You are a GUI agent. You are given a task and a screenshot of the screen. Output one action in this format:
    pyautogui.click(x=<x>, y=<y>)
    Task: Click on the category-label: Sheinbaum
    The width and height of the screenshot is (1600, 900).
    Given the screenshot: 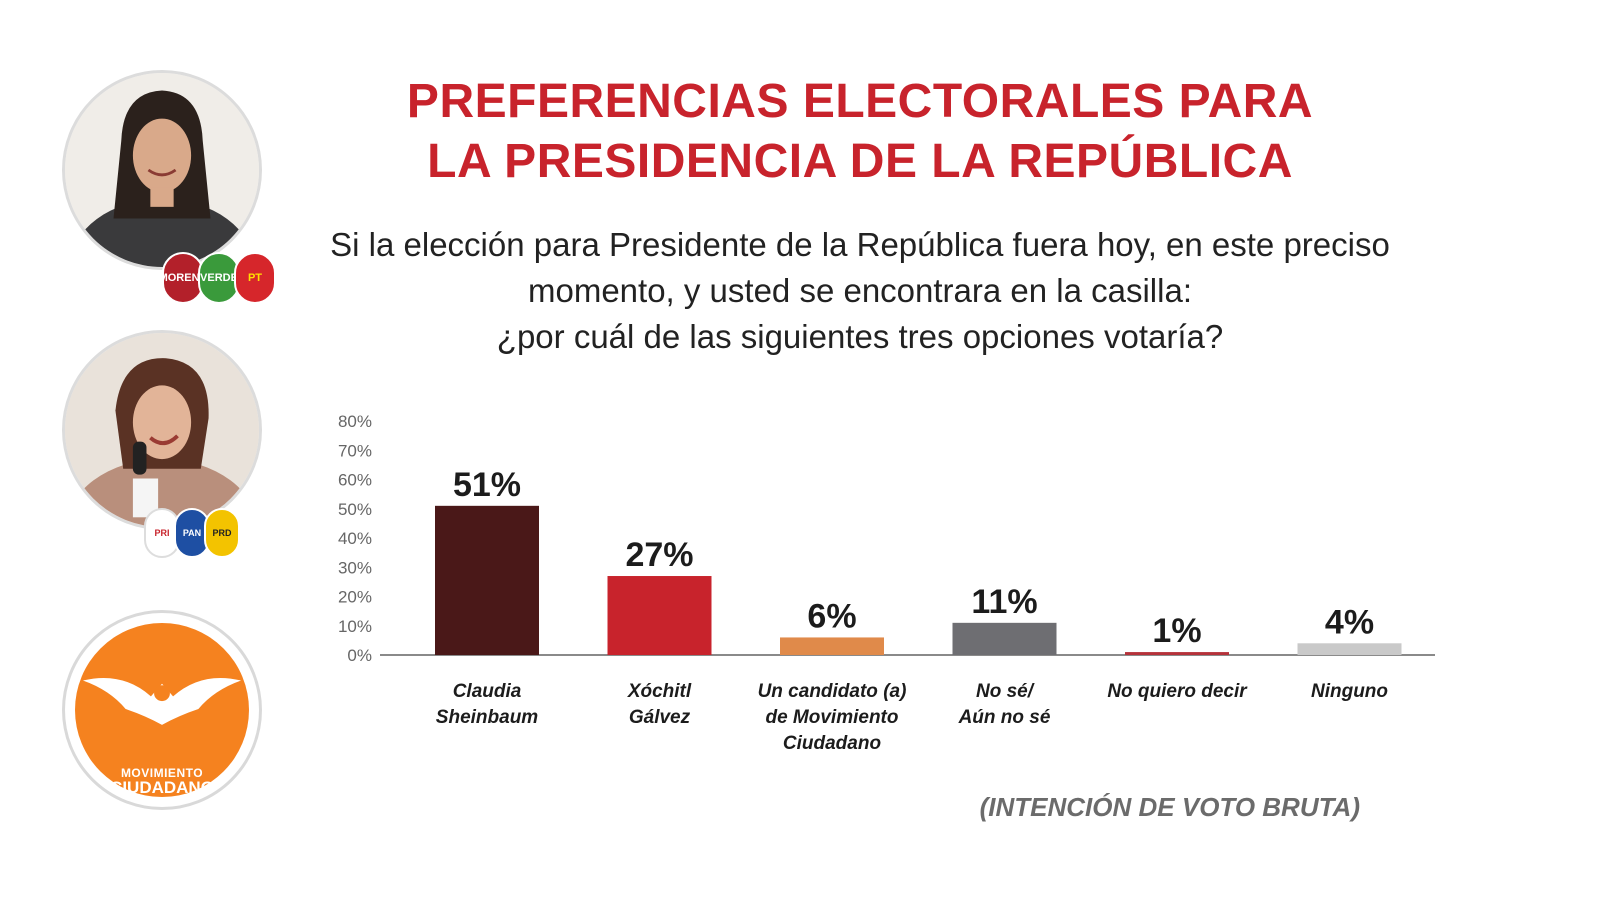 What is the action you would take?
    pyautogui.click(x=487, y=717)
    